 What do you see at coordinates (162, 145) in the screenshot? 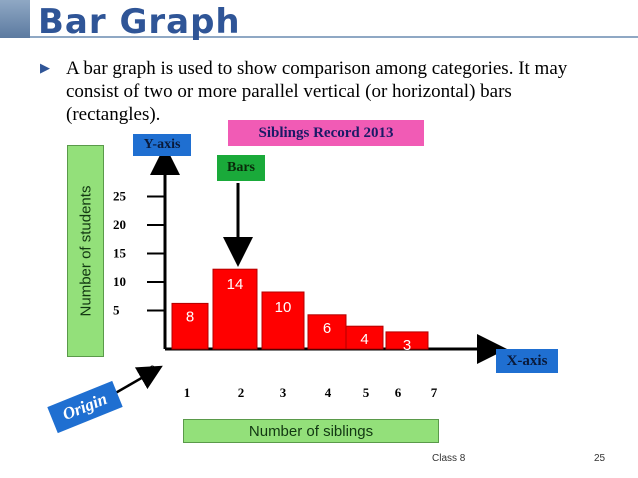
I see `y-axis-callout: Y-axis` at bounding box center [162, 145].